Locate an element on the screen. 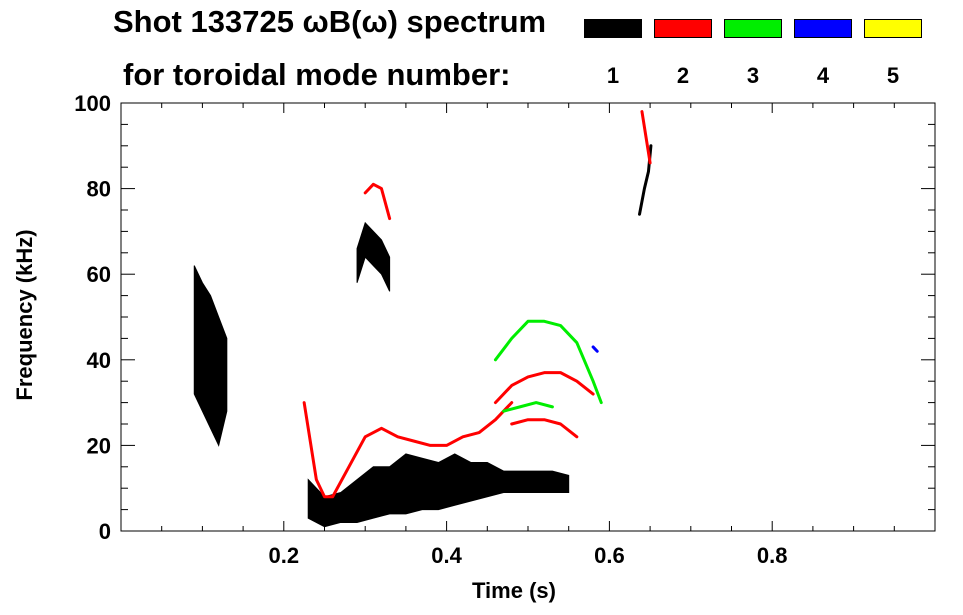 Image resolution: width=963 pixels, height=615 pixels. series-band-n-1-early is located at coordinates (210, 356).